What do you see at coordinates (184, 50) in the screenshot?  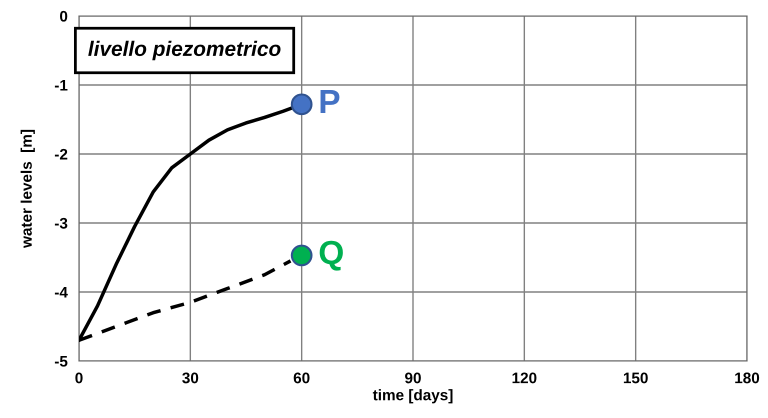 I see `text: livello piezometrico` at bounding box center [184, 50].